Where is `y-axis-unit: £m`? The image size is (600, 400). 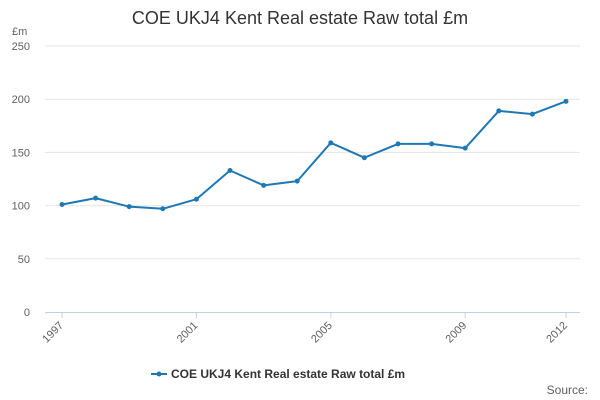 y-axis-unit: £m is located at coordinates (19, 32).